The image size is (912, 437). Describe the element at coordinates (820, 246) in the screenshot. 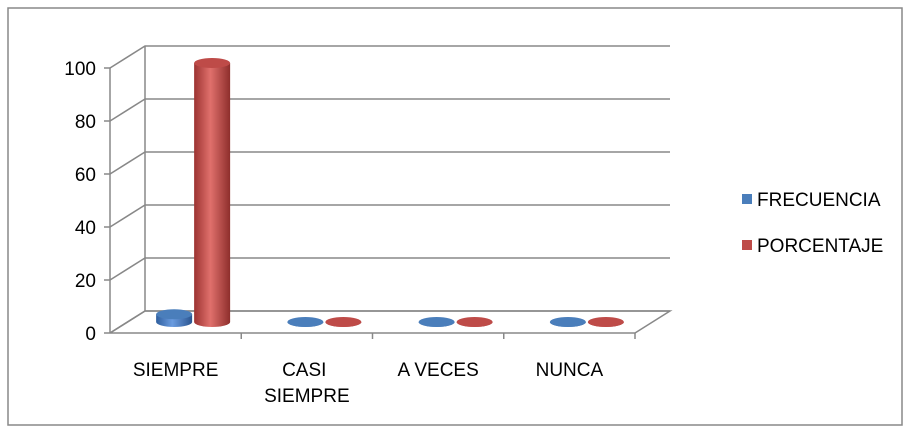

I see `legend-label: PORCENTAJE` at that location.